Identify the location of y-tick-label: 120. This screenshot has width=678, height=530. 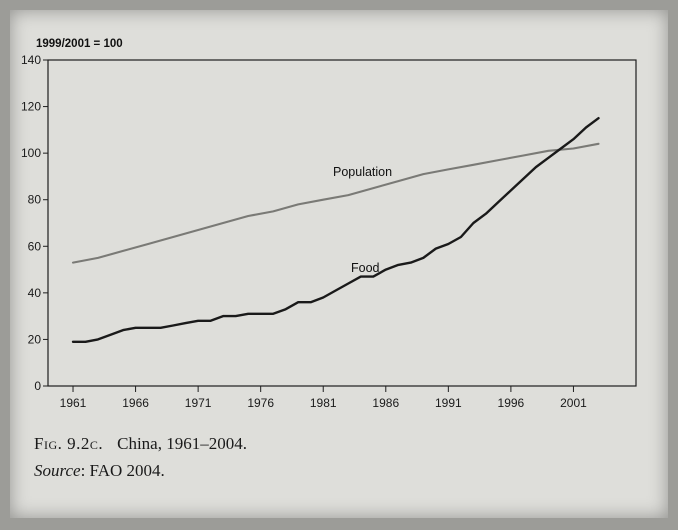
(31, 107).